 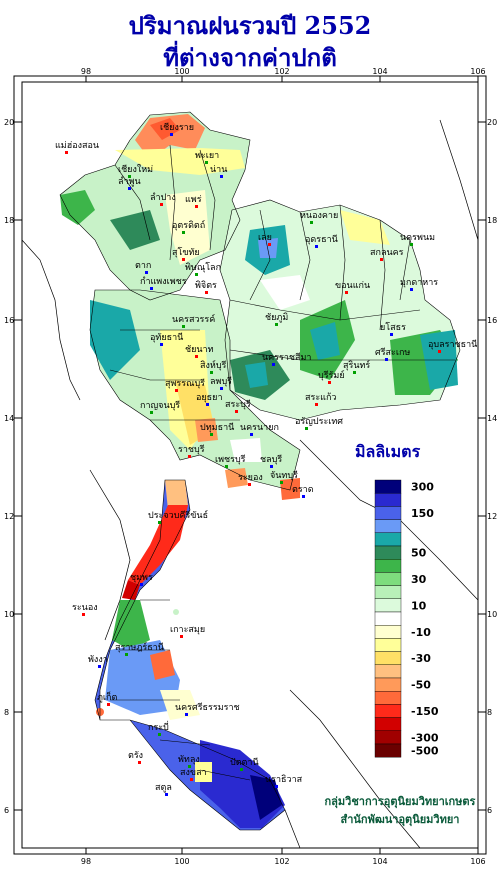 I want to click on place-label: ชัยนาท, so click(x=199, y=350).